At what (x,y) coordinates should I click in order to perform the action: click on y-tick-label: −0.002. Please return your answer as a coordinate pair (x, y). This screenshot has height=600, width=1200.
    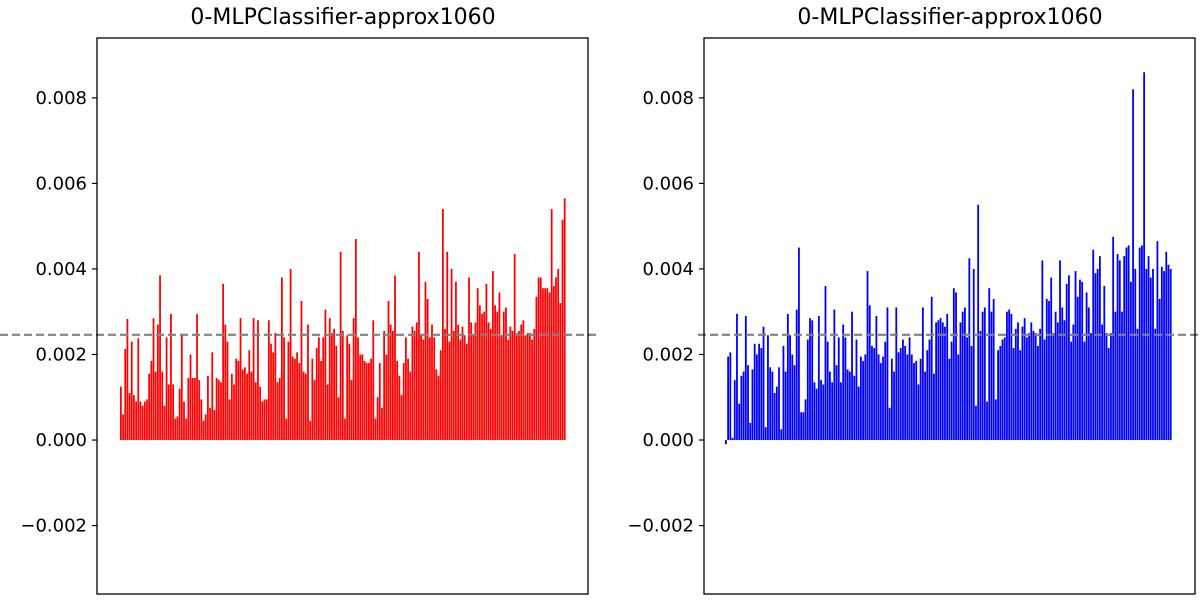
    Looking at the image, I should click on (53, 526).